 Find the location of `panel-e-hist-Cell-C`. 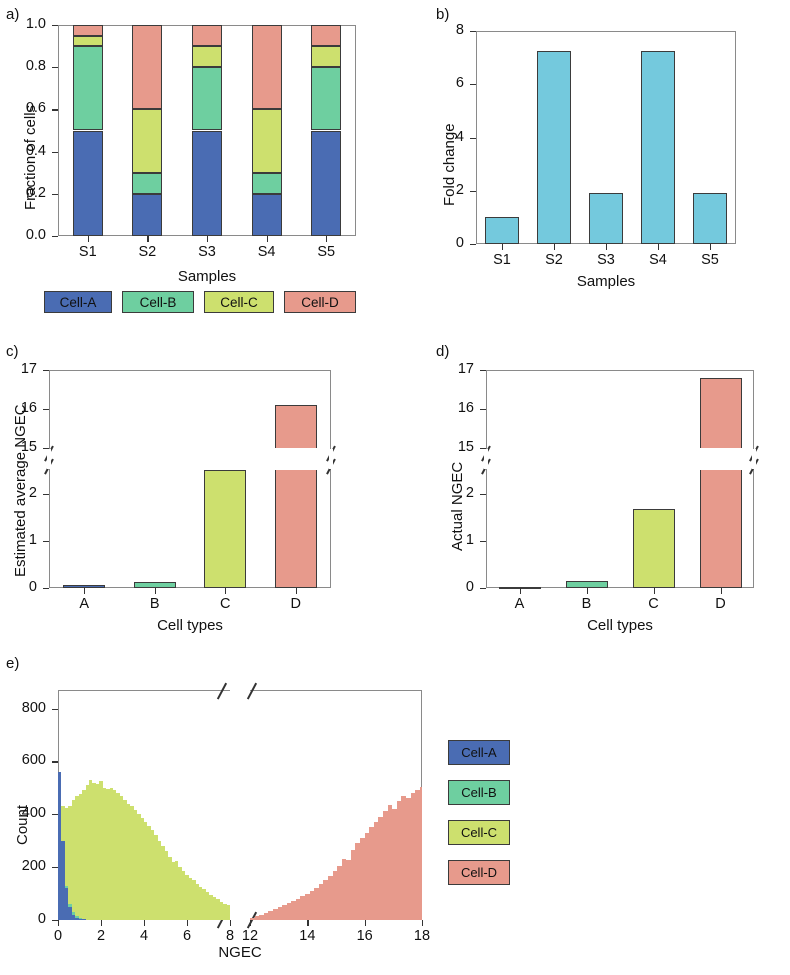

panel-e-hist-Cell-C is located at coordinates (144, 805).